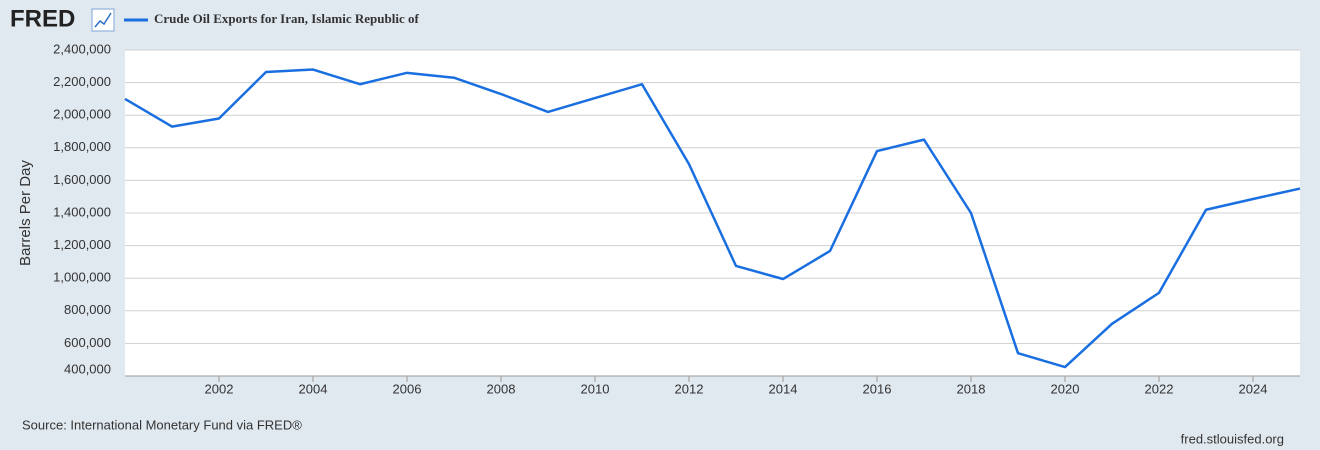 The width and height of the screenshot is (1320, 450). I want to click on y-tick-label: 1,000,000, so click(82, 277).